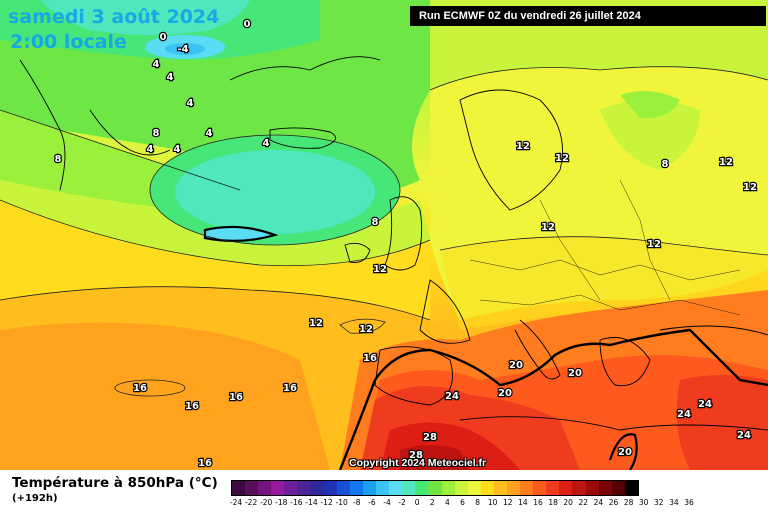 The width and height of the screenshot is (768, 512). What do you see at coordinates (598, 78) in the screenshot?
I see `isotherm-10-north` at bounding box center [598, 78].